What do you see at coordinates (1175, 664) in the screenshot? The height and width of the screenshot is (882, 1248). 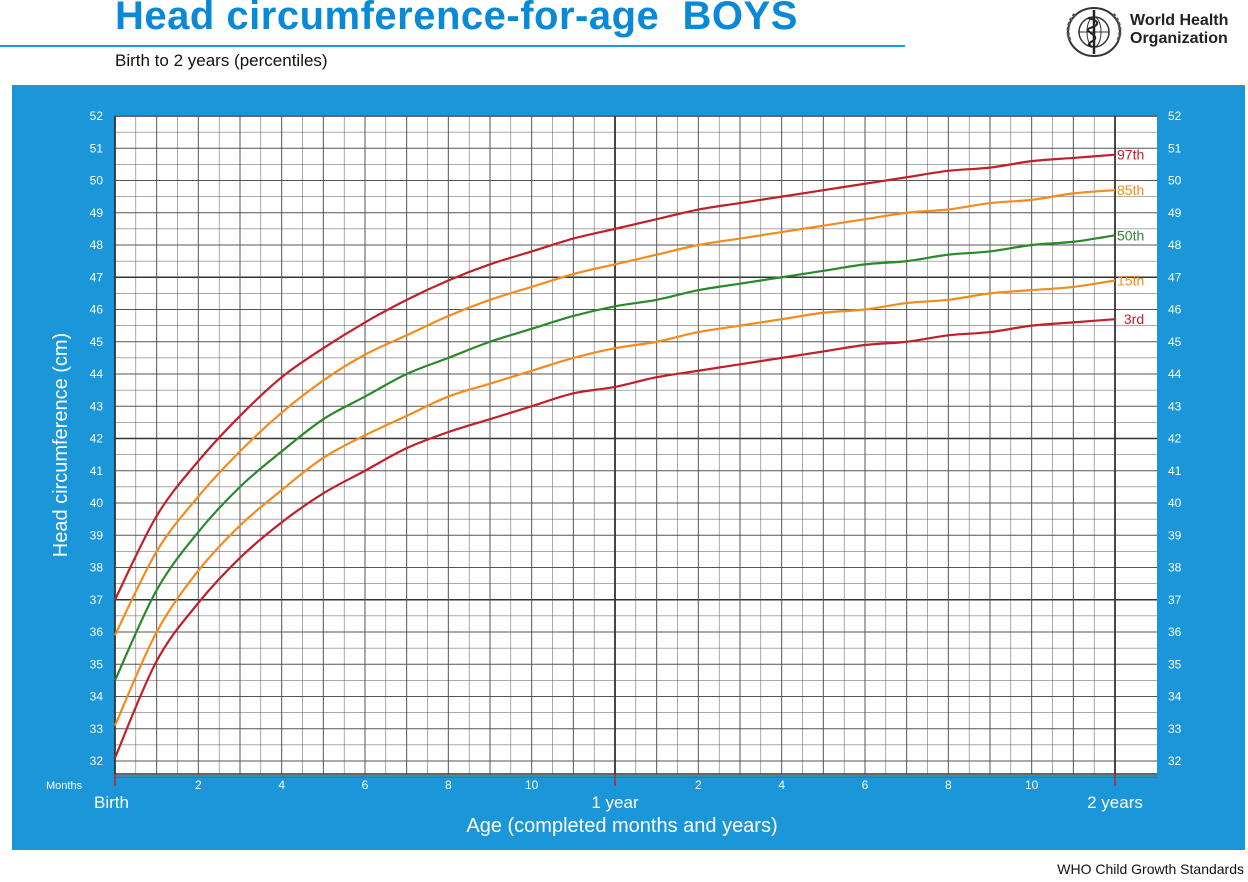 I see `y-tick-label-right: 35` at bounding box center [1175, 664].